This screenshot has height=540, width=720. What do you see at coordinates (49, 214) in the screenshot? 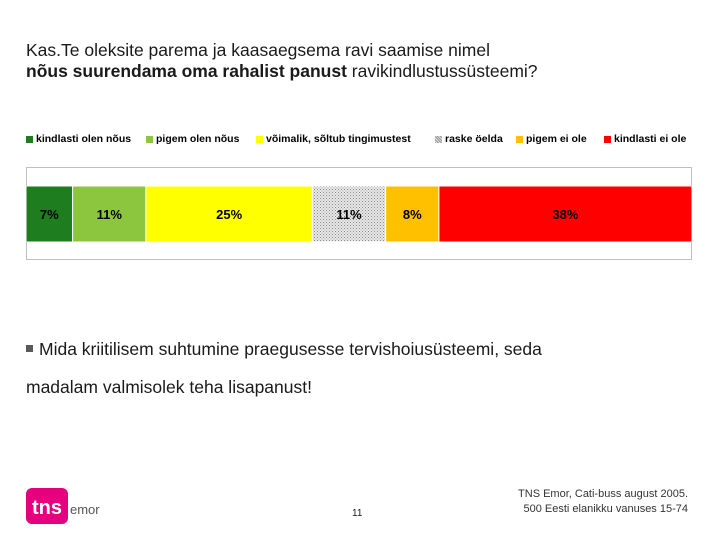
I see `bar-data-label-1: 7%` at bounding box center [49, 214].